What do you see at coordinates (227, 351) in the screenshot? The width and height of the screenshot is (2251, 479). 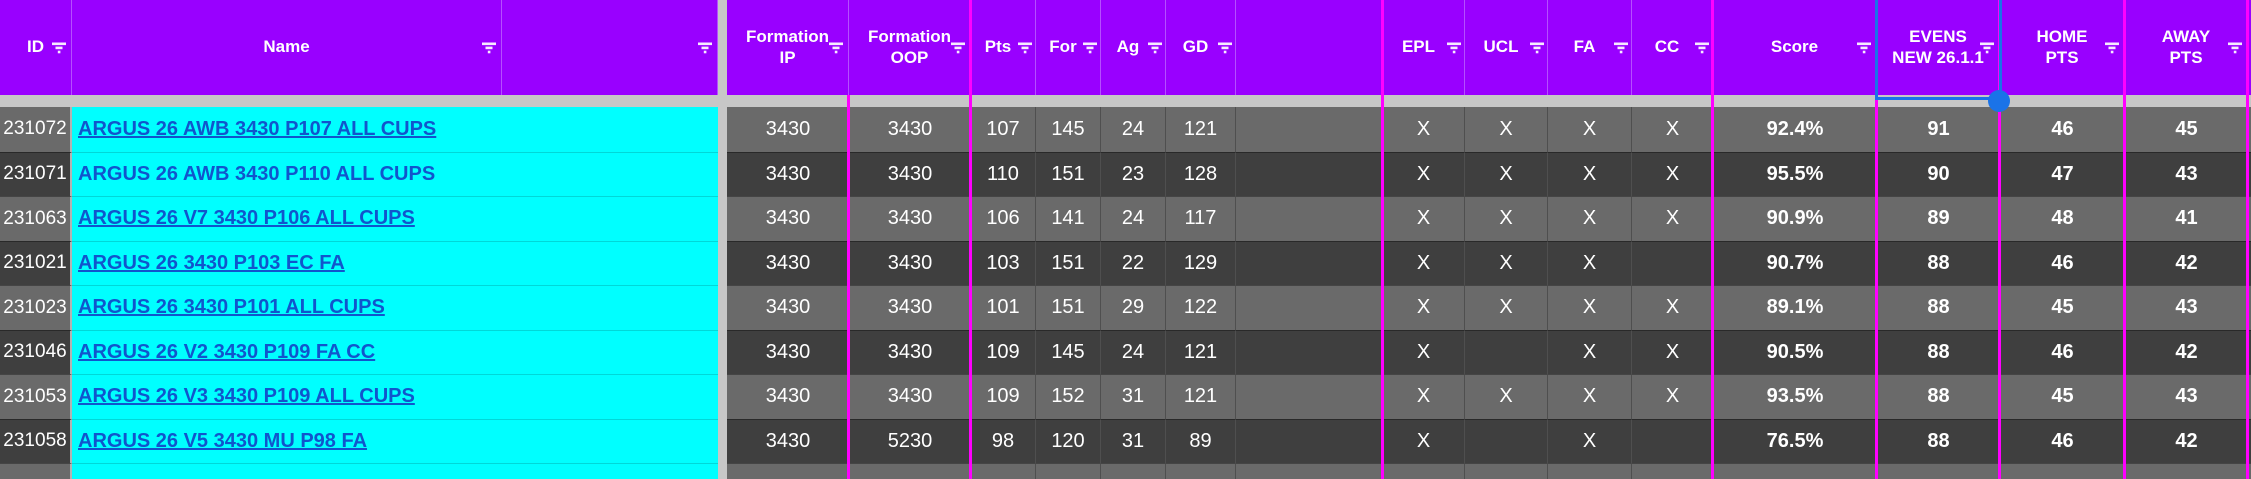 I see `name-link: ARGUS 26 V2 3430 P109 FA CC` at bounding box center [227, 351].